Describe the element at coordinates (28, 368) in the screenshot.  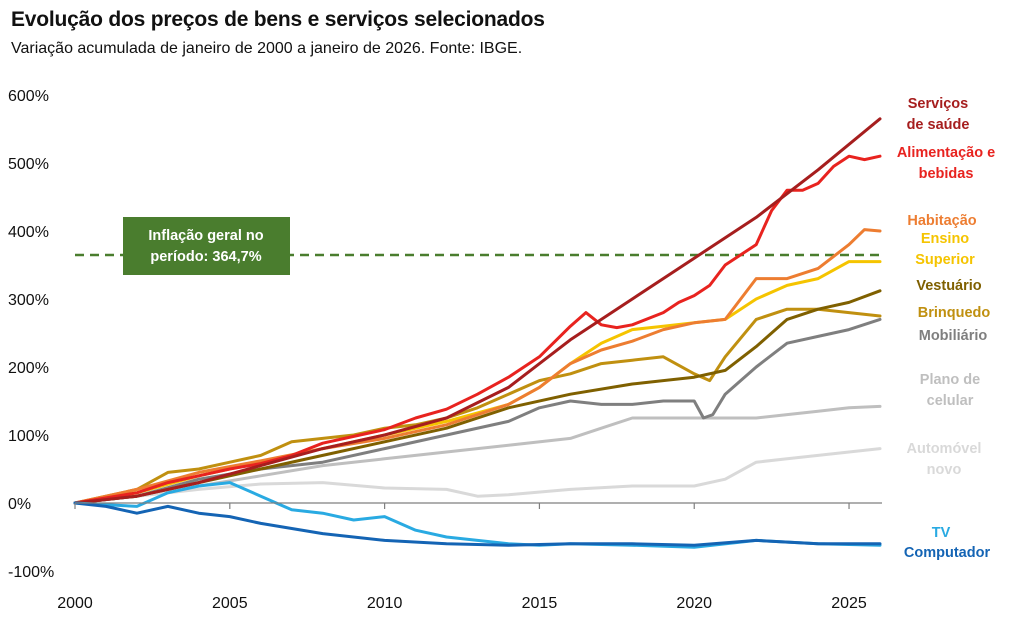
I see `y-tick-label: 200%` at that location.